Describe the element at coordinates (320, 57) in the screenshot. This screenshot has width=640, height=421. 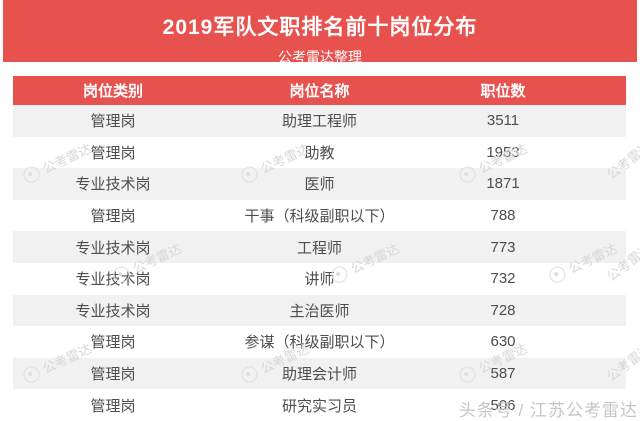
I see `page-subtitle: 公考雷达整理` at that location.